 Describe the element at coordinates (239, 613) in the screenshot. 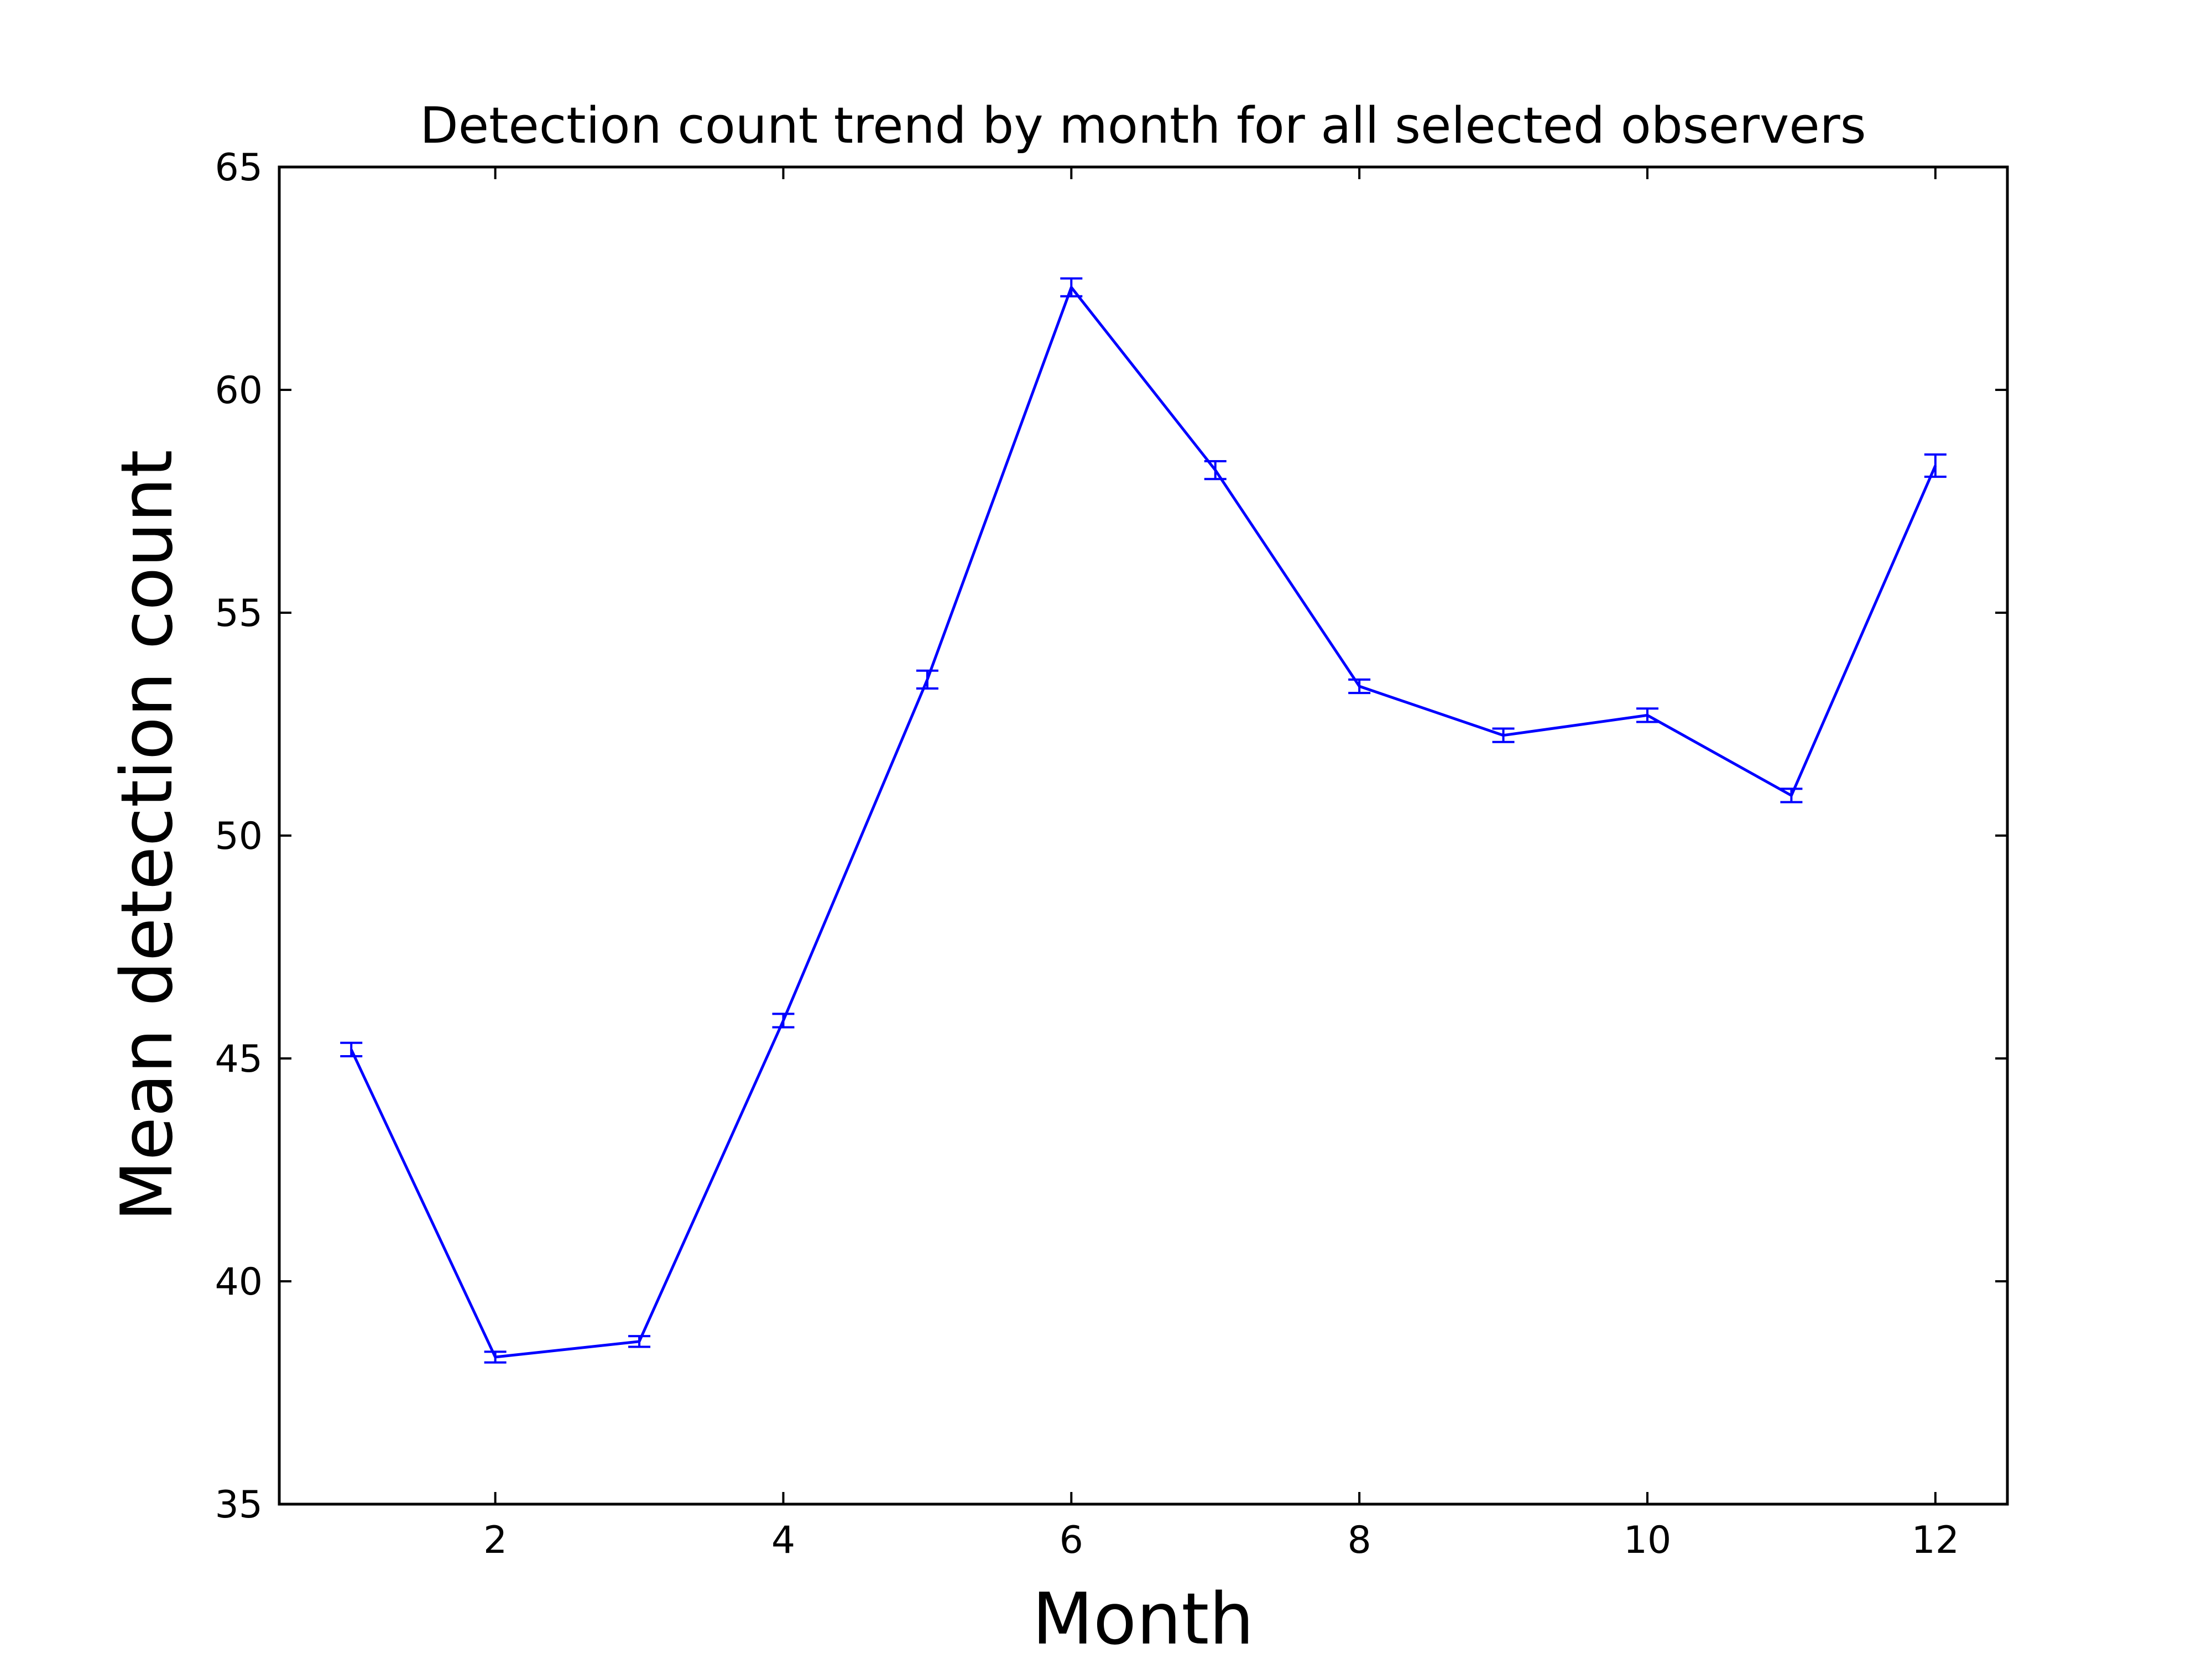

I see `y-tick-label: 55` at that location.